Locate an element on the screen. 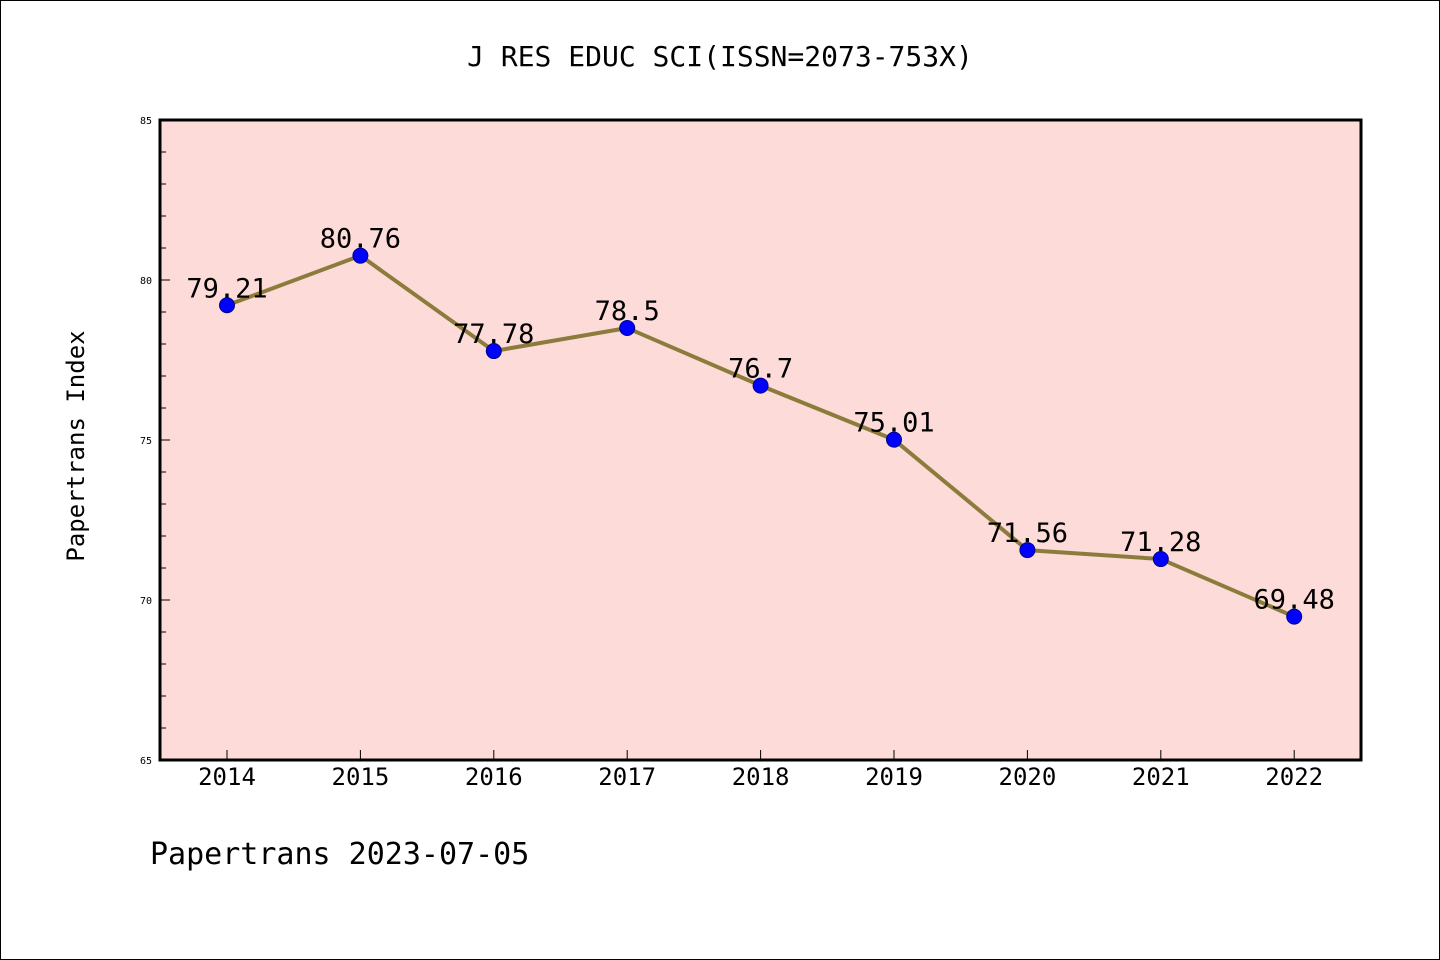  data-label: 71.56 is located at coordinates (1027, 533).